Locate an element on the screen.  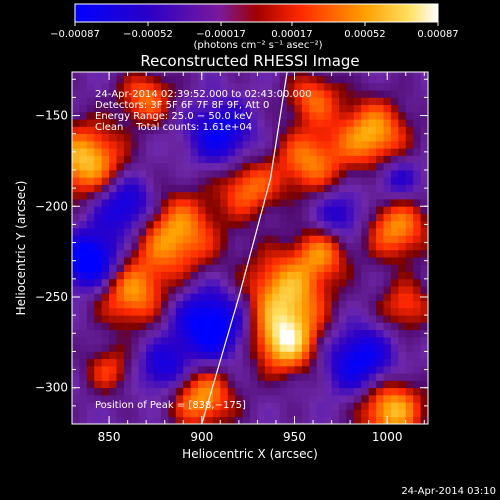
annotation-energy: Energy Range: 25.0 − 50.0 keV is located at coordinates (173, 116).